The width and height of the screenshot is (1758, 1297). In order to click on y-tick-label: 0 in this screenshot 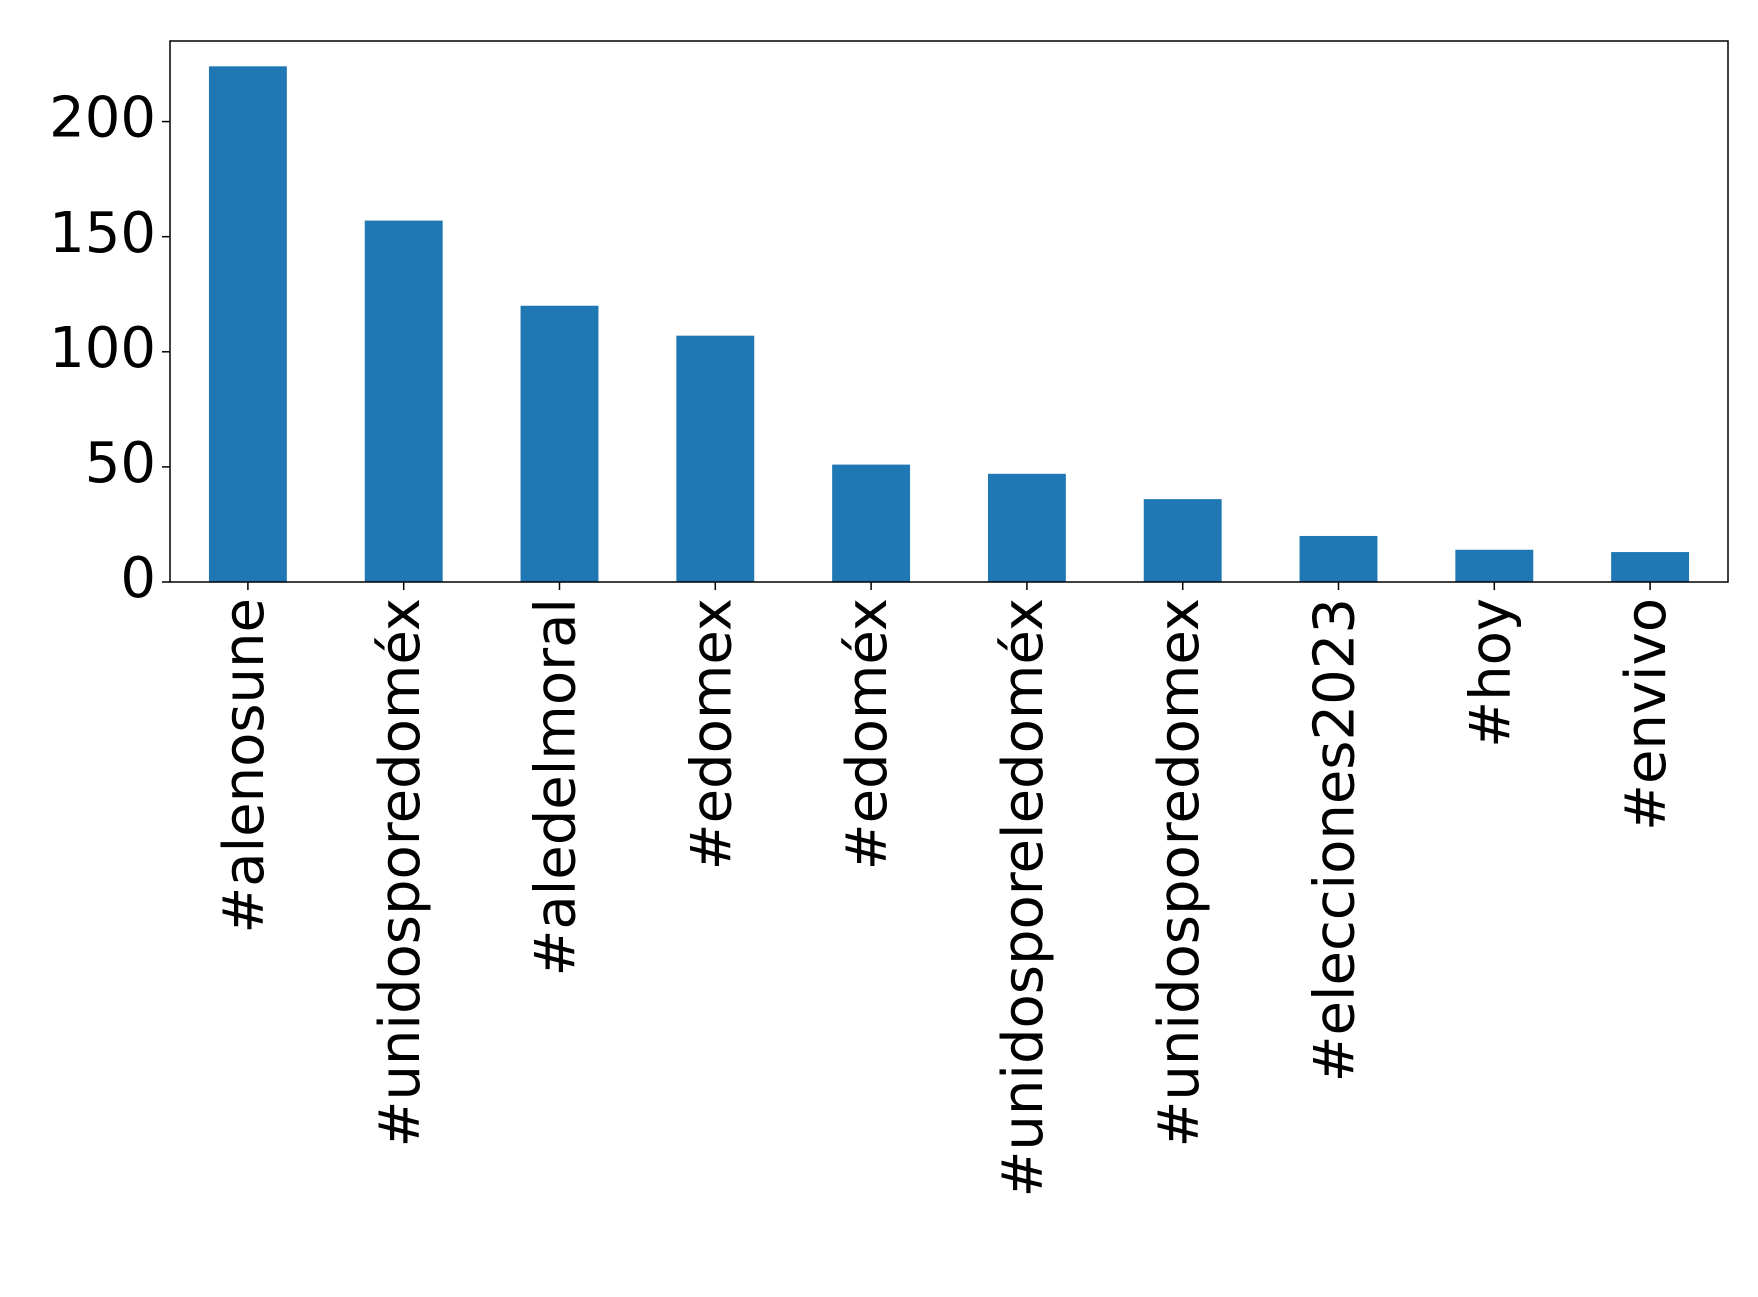, I will do `click(138, 578)`.